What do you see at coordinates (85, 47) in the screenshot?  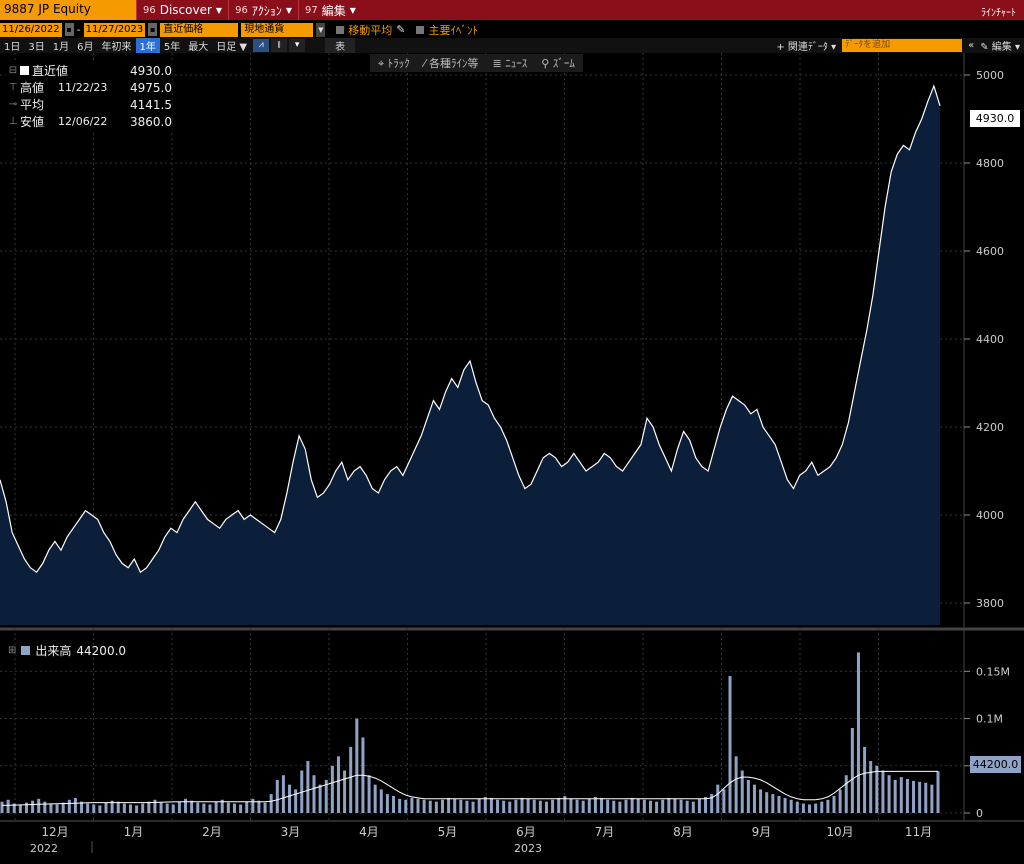 I see `period-6m: 6月` at bounding box center [85, 47].